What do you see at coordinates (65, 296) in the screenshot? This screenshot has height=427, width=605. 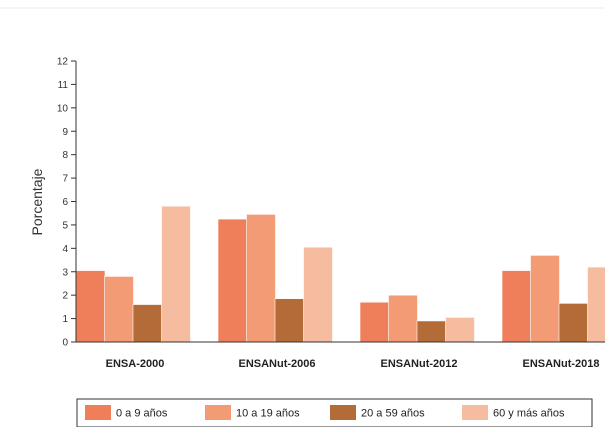 I see `y-tick-label: 2` at bounding box center [65, 296].